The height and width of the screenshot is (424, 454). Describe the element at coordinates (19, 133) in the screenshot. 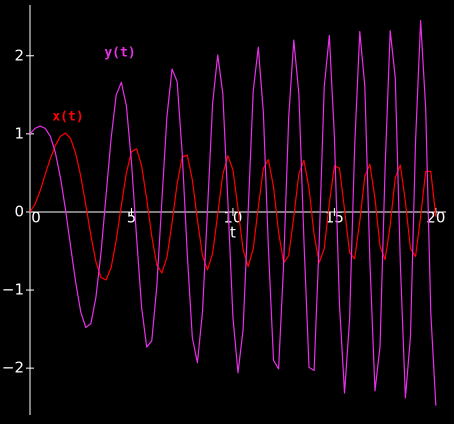

I see `y-tick-label: 1` at that location.